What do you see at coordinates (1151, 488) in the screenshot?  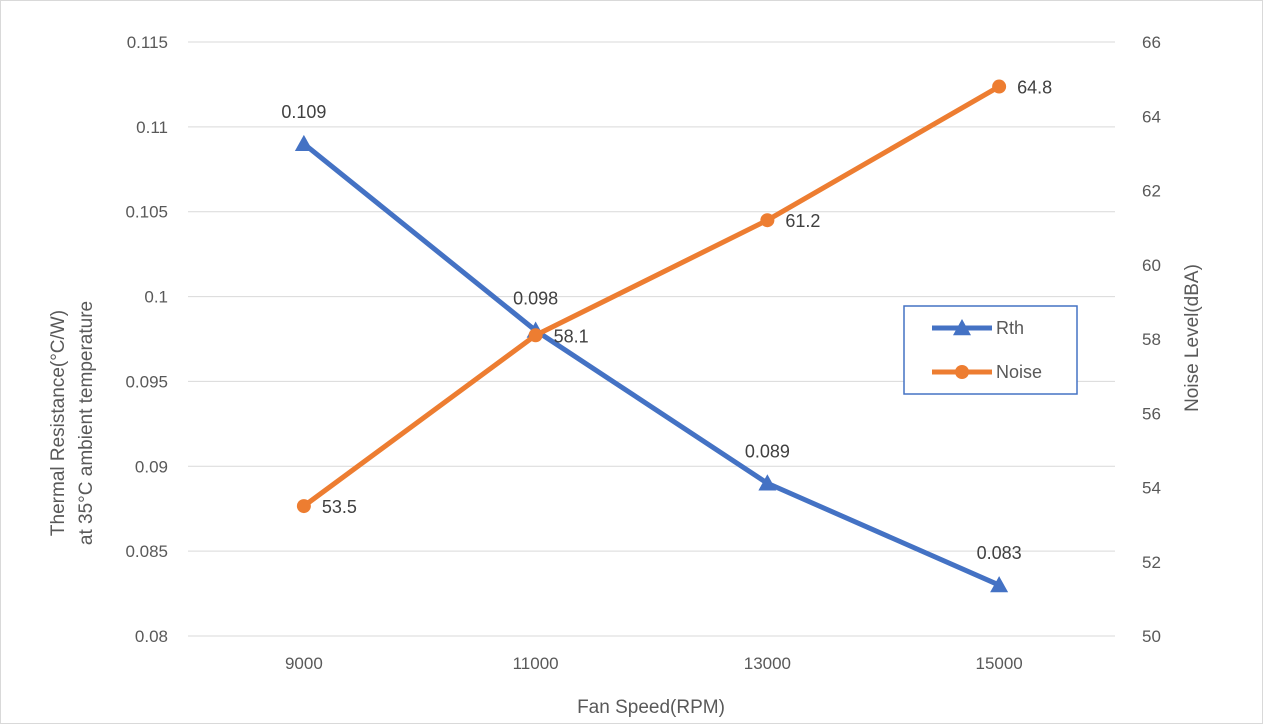 I see `right-tick-label: 54` at bounding box center [1151, 488].